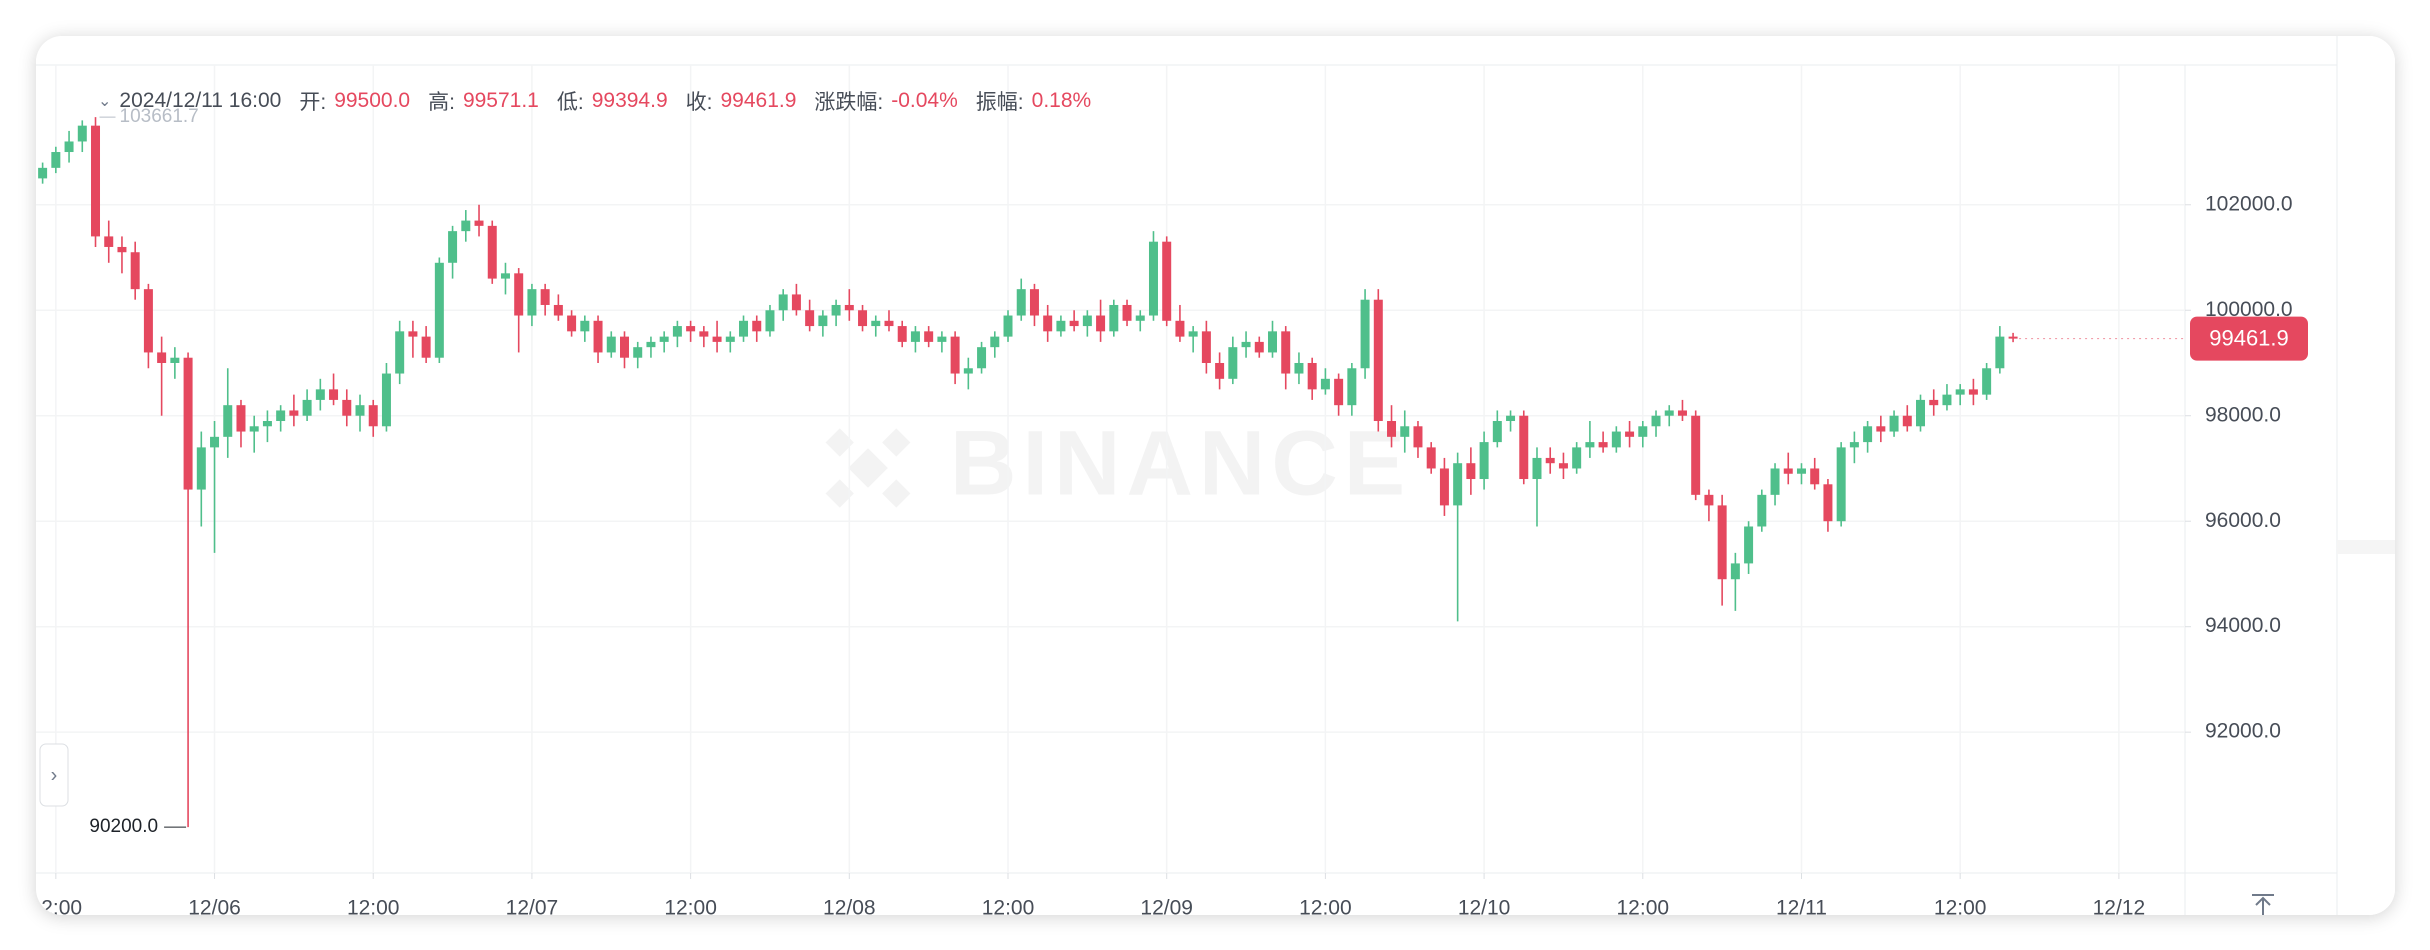  Describe the element at coordinates (1180, 463) in the screenshot. I see `watermark-text: BINANCE` at that location.